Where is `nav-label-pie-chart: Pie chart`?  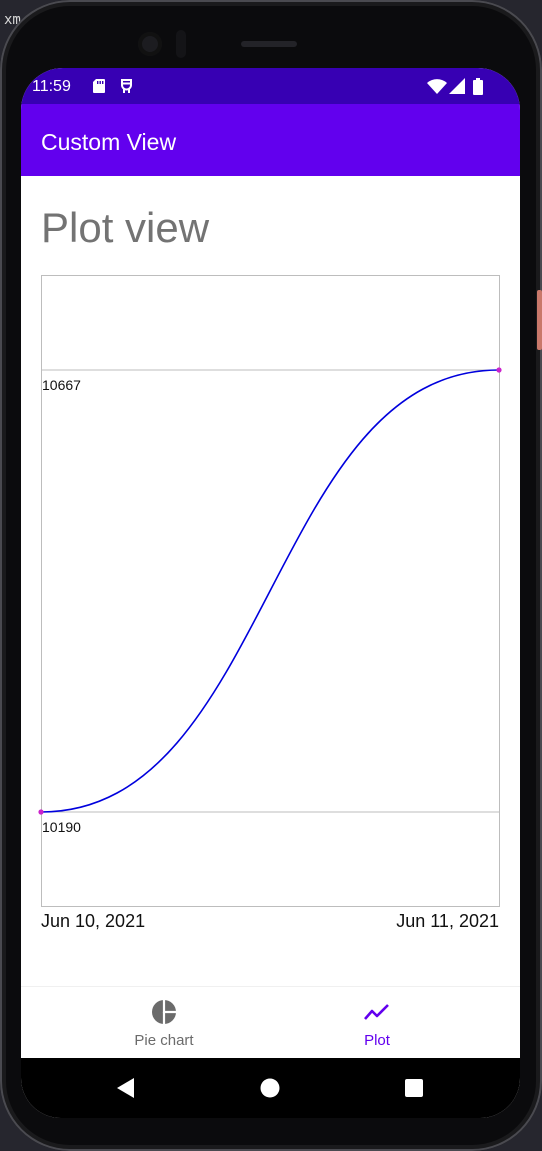
nav-label-pie-chart: Pie chart is located at coordinates (164, 1040).